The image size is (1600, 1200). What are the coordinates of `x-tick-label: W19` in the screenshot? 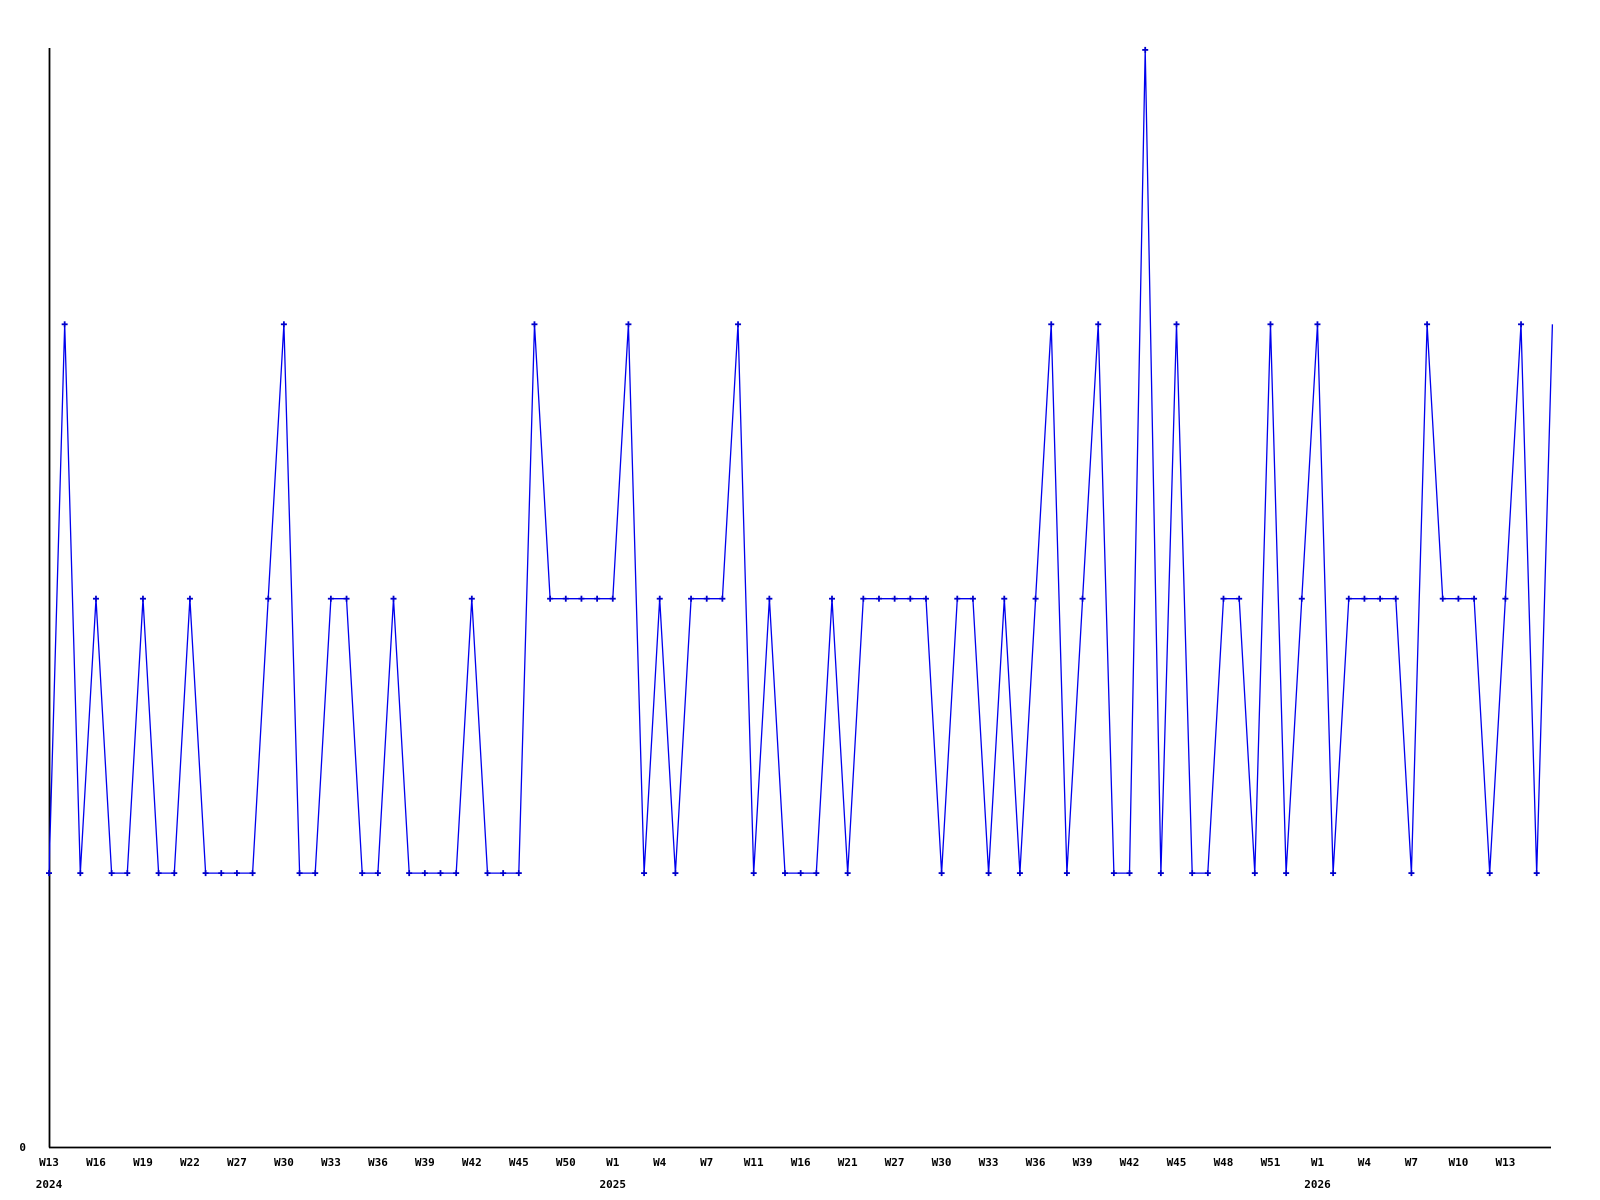 It's located at (143, 1162).